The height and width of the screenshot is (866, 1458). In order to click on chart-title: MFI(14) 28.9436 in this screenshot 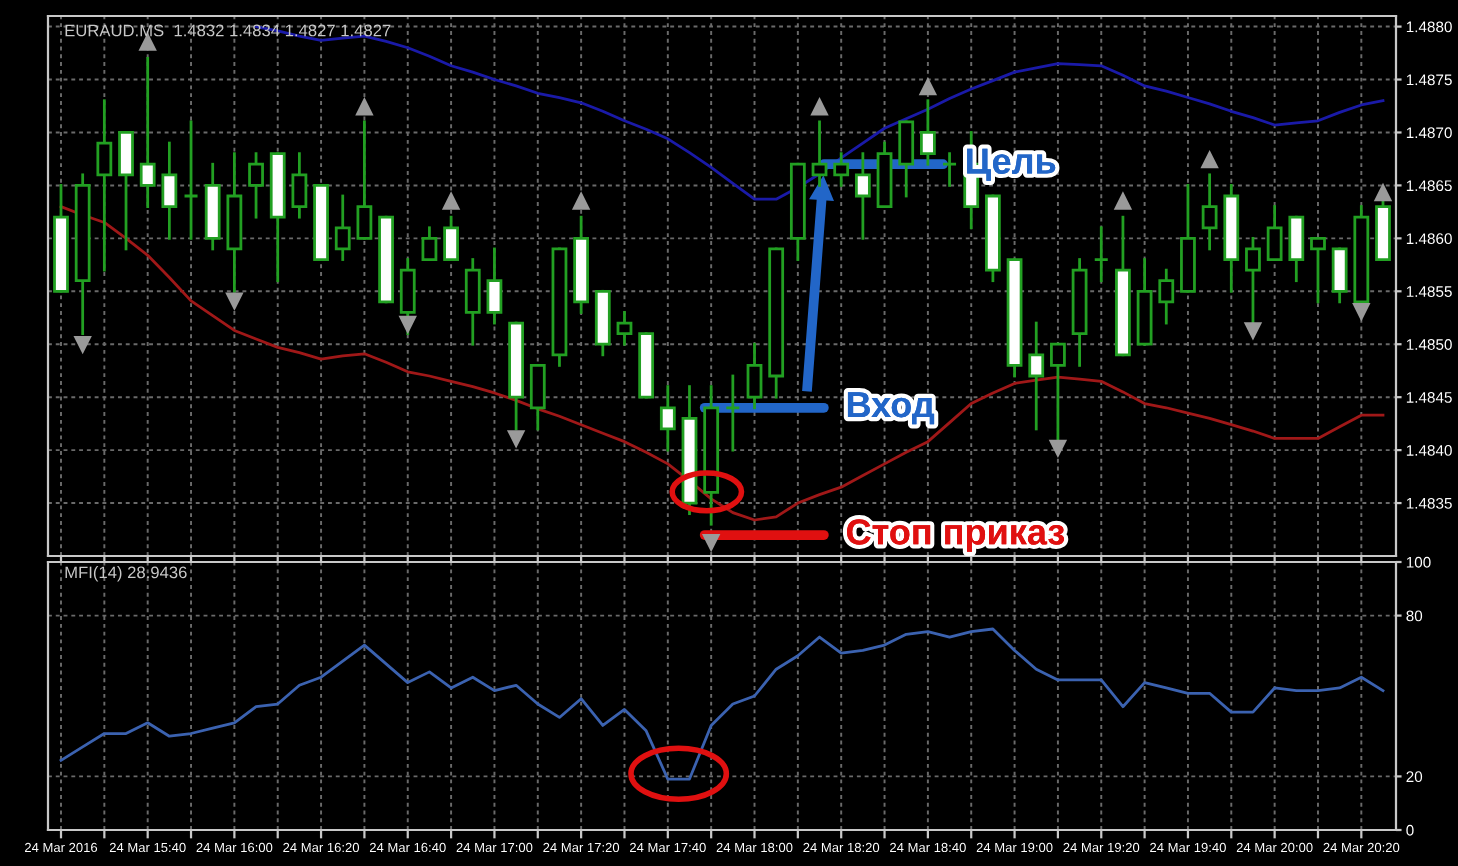, I will do `click(126, 574)`.